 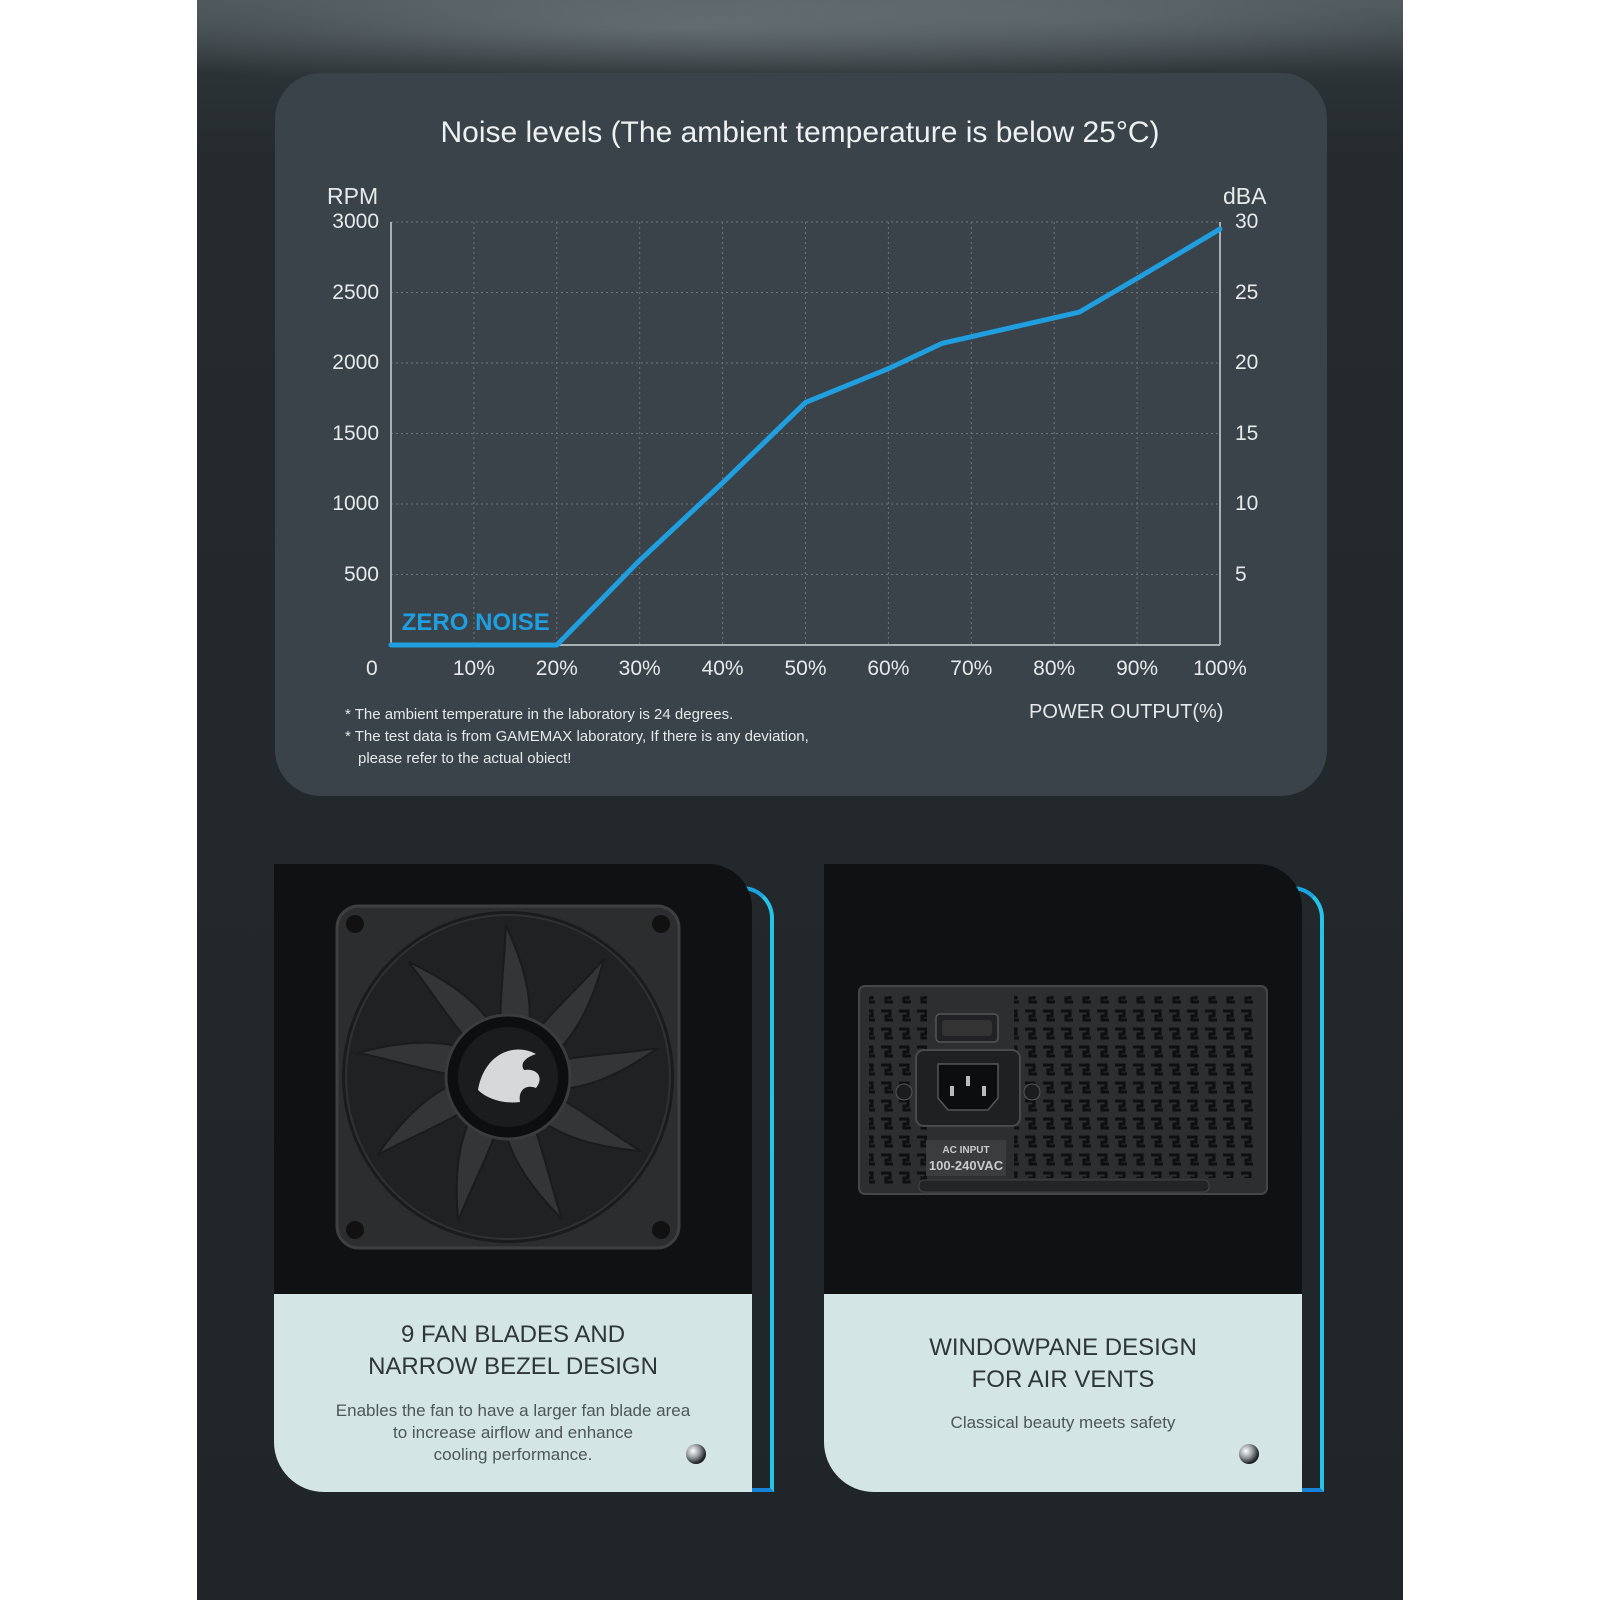 I want to click on y-left-tick-label: 1500, so click(x=355, y=433).